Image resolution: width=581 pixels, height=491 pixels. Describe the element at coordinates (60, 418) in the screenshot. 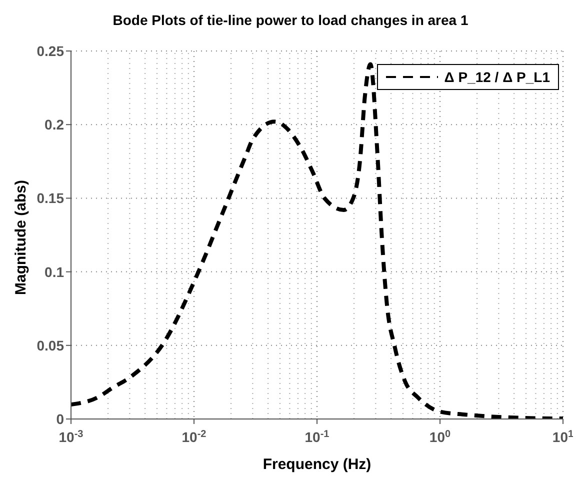

I see `y-tick-label: 0` at that location.